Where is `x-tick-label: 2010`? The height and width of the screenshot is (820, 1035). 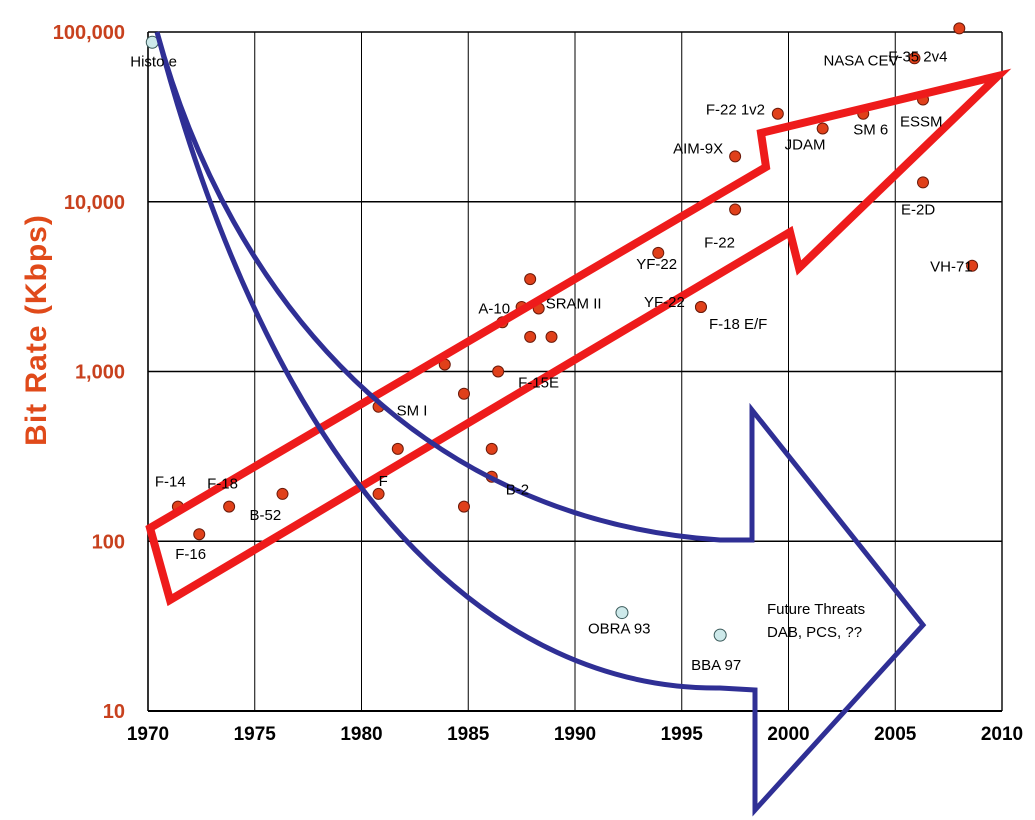
x-tick-label: 2010 is located at coordinates (1002, 734).